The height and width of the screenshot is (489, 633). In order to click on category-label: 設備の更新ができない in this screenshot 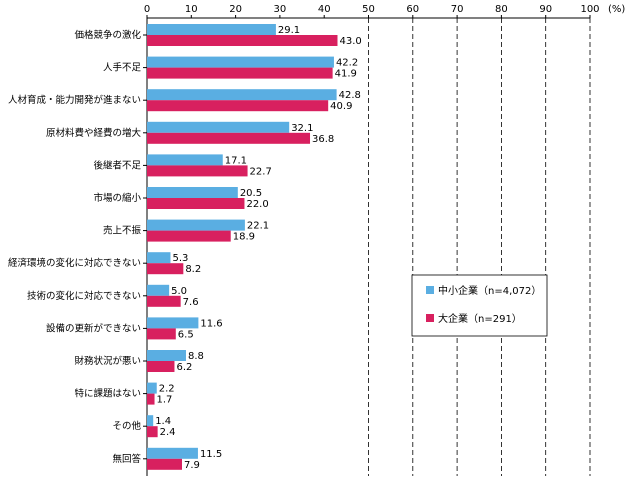, I will do `click(93, 328)`.